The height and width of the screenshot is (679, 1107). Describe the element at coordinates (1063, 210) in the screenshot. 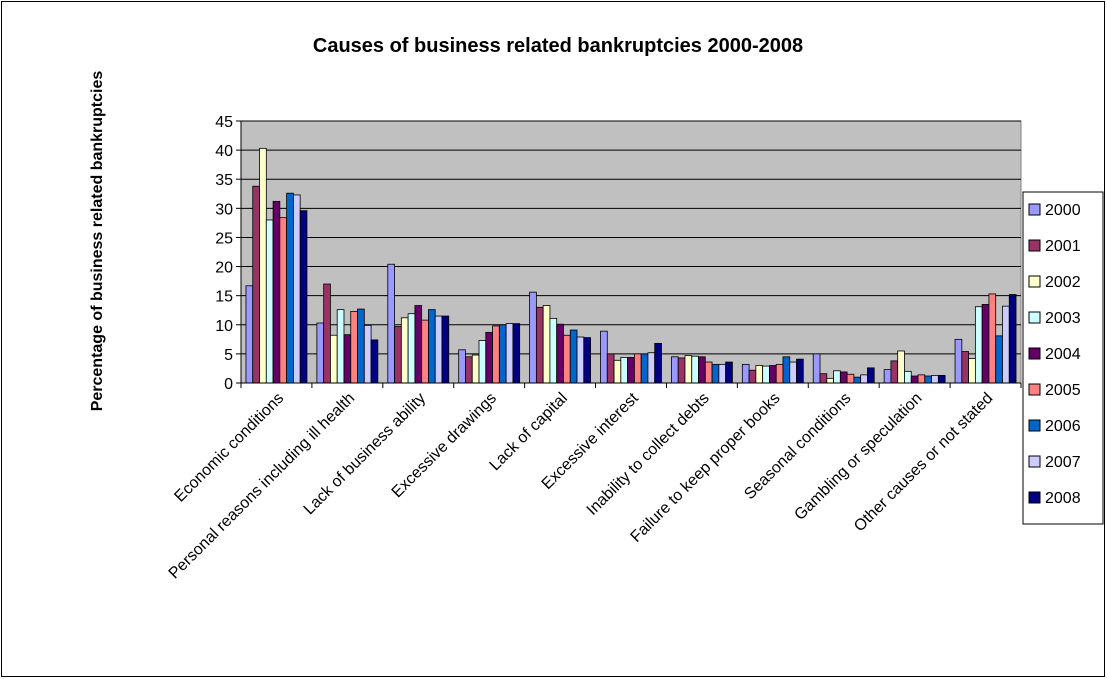

I see `legend-label-2000: 2000` at that location.